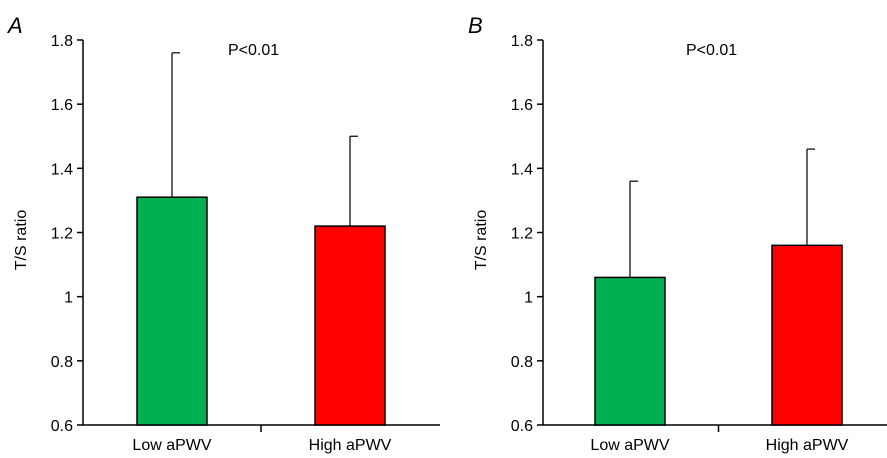 The height and width of the screenshot is (458, 887). What do you see at coordinates (475, 25) in the screenshot?
I see `panel-letter: B` at bounding box center [475, 25].